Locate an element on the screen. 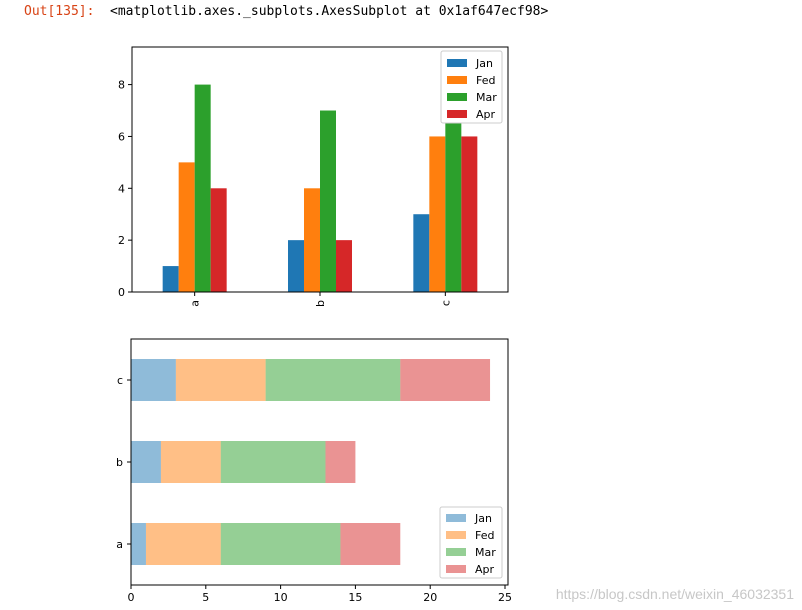 The image size is (802, 610). y-tick-label: 0 is located at coordinates (121, 292).